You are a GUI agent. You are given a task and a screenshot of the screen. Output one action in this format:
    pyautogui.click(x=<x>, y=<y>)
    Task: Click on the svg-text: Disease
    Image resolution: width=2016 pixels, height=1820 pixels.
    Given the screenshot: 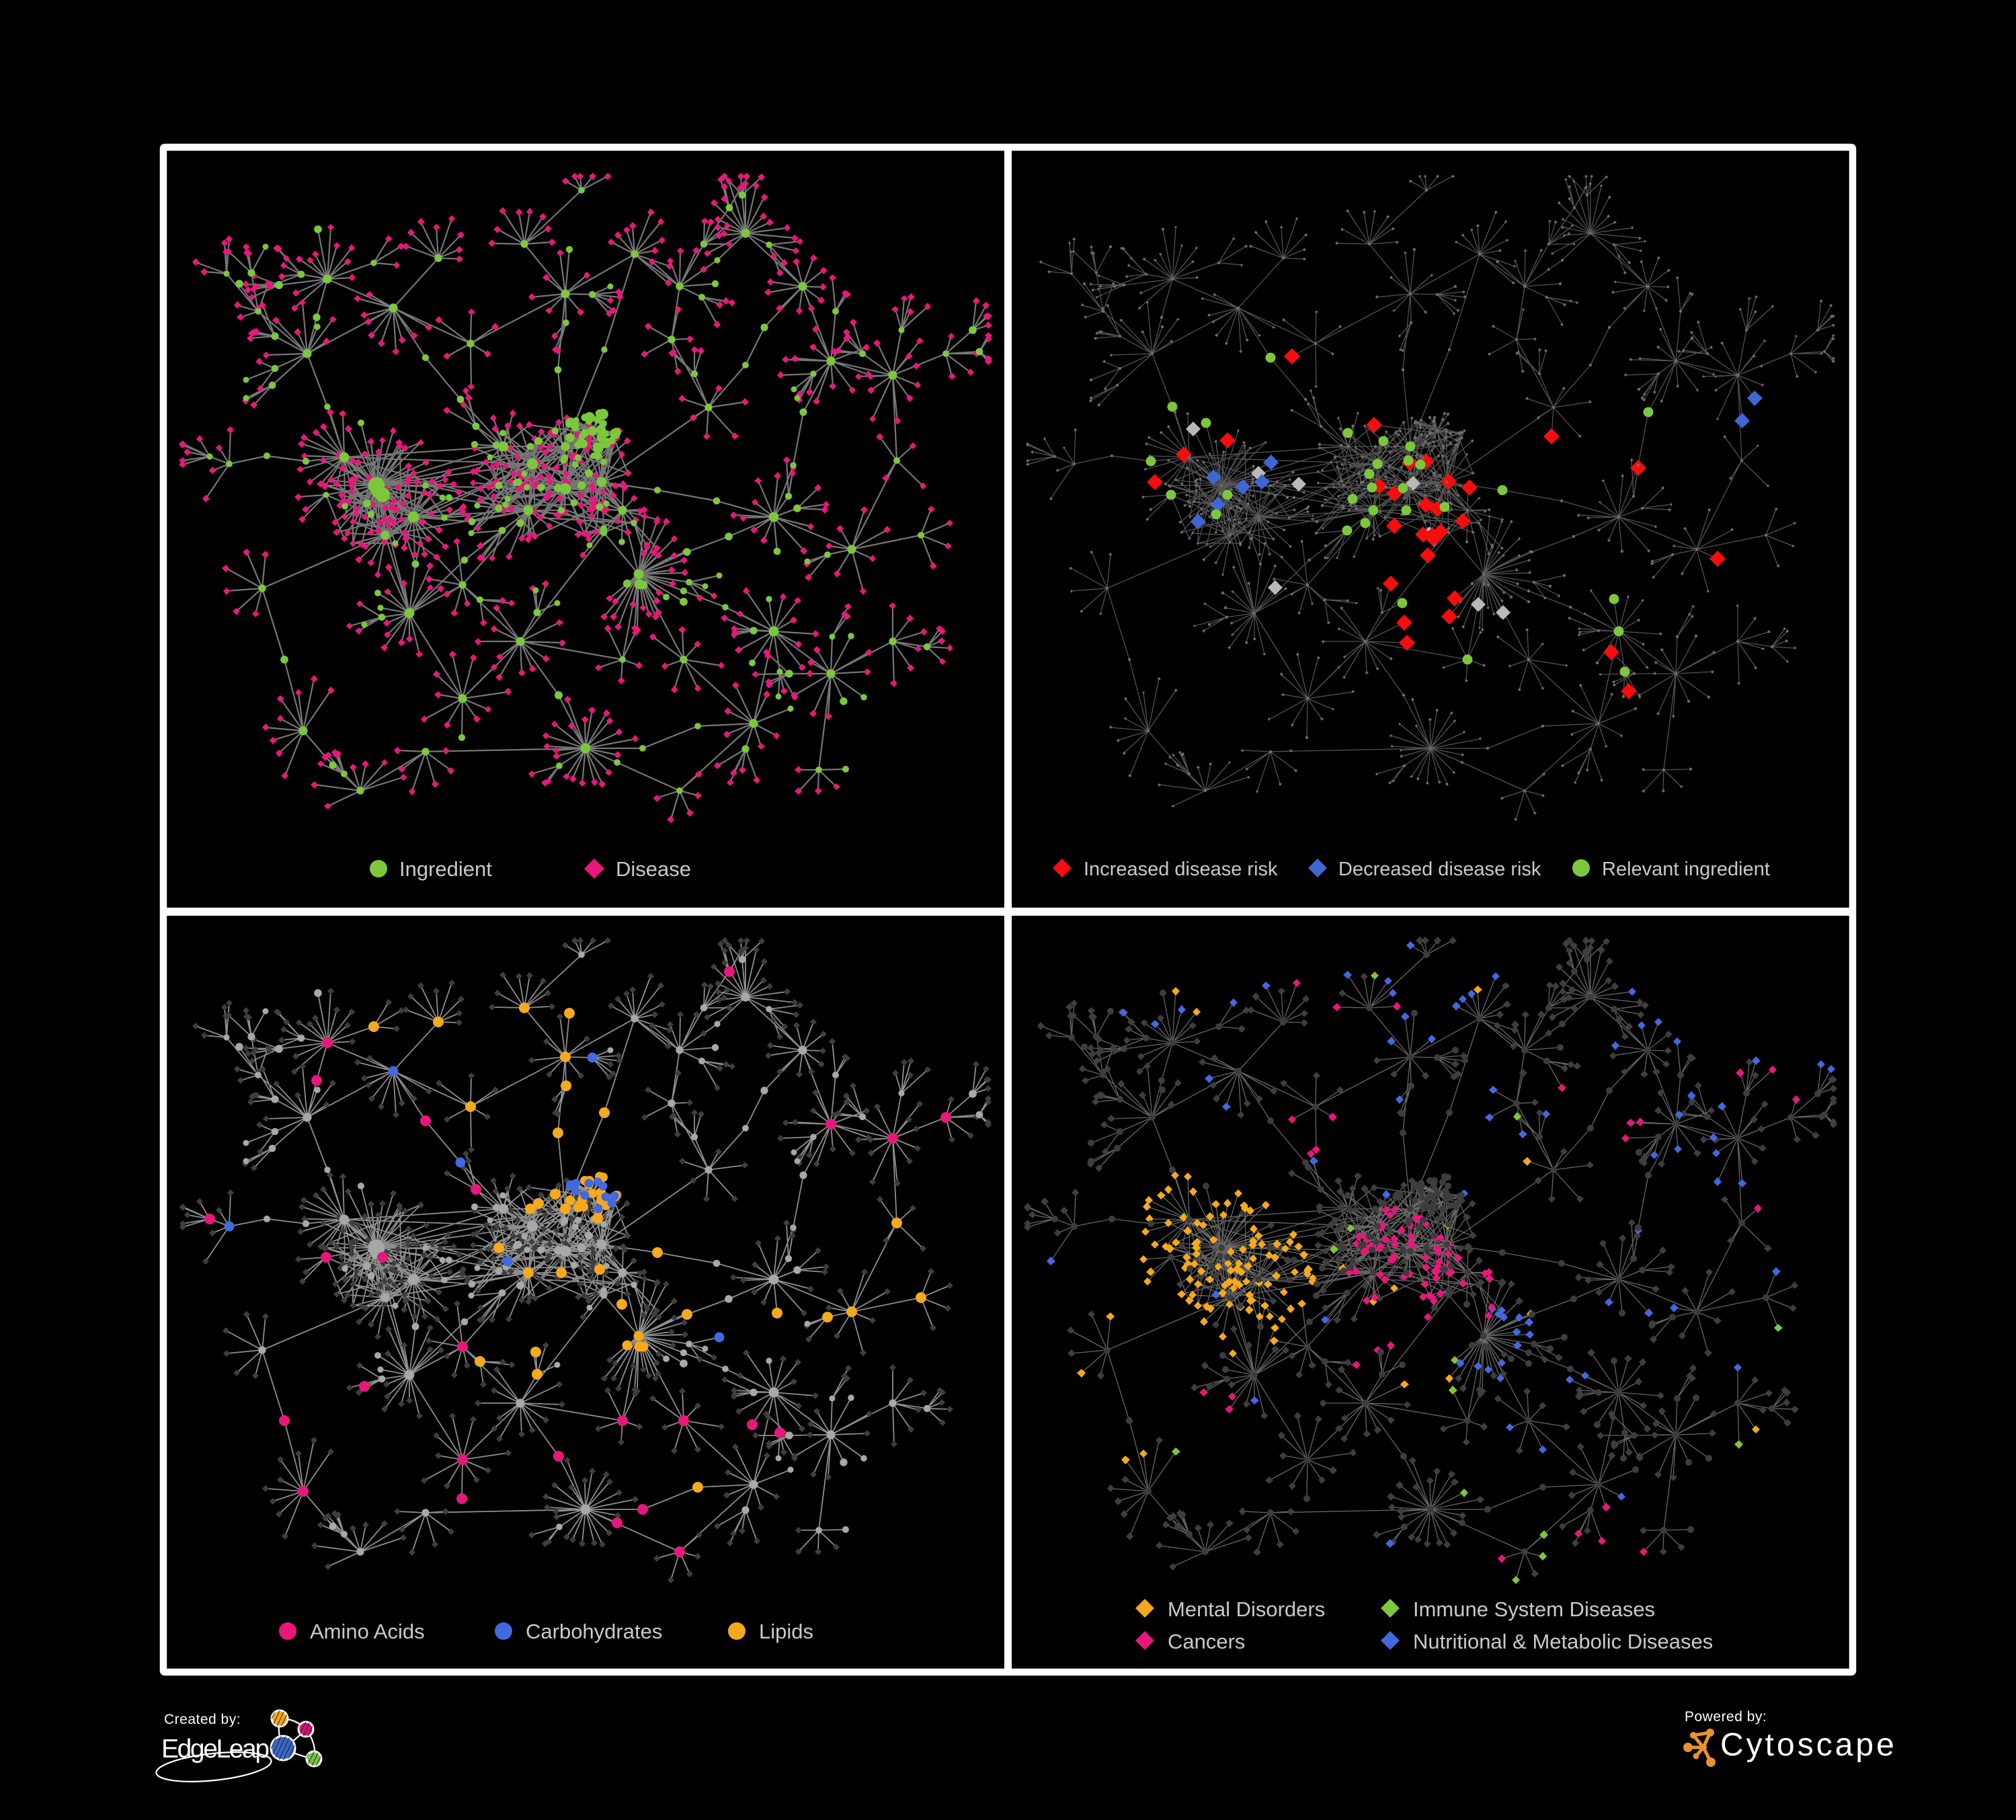 What is the action you would take?
    pyautogui.click(x=653, y=869)
    